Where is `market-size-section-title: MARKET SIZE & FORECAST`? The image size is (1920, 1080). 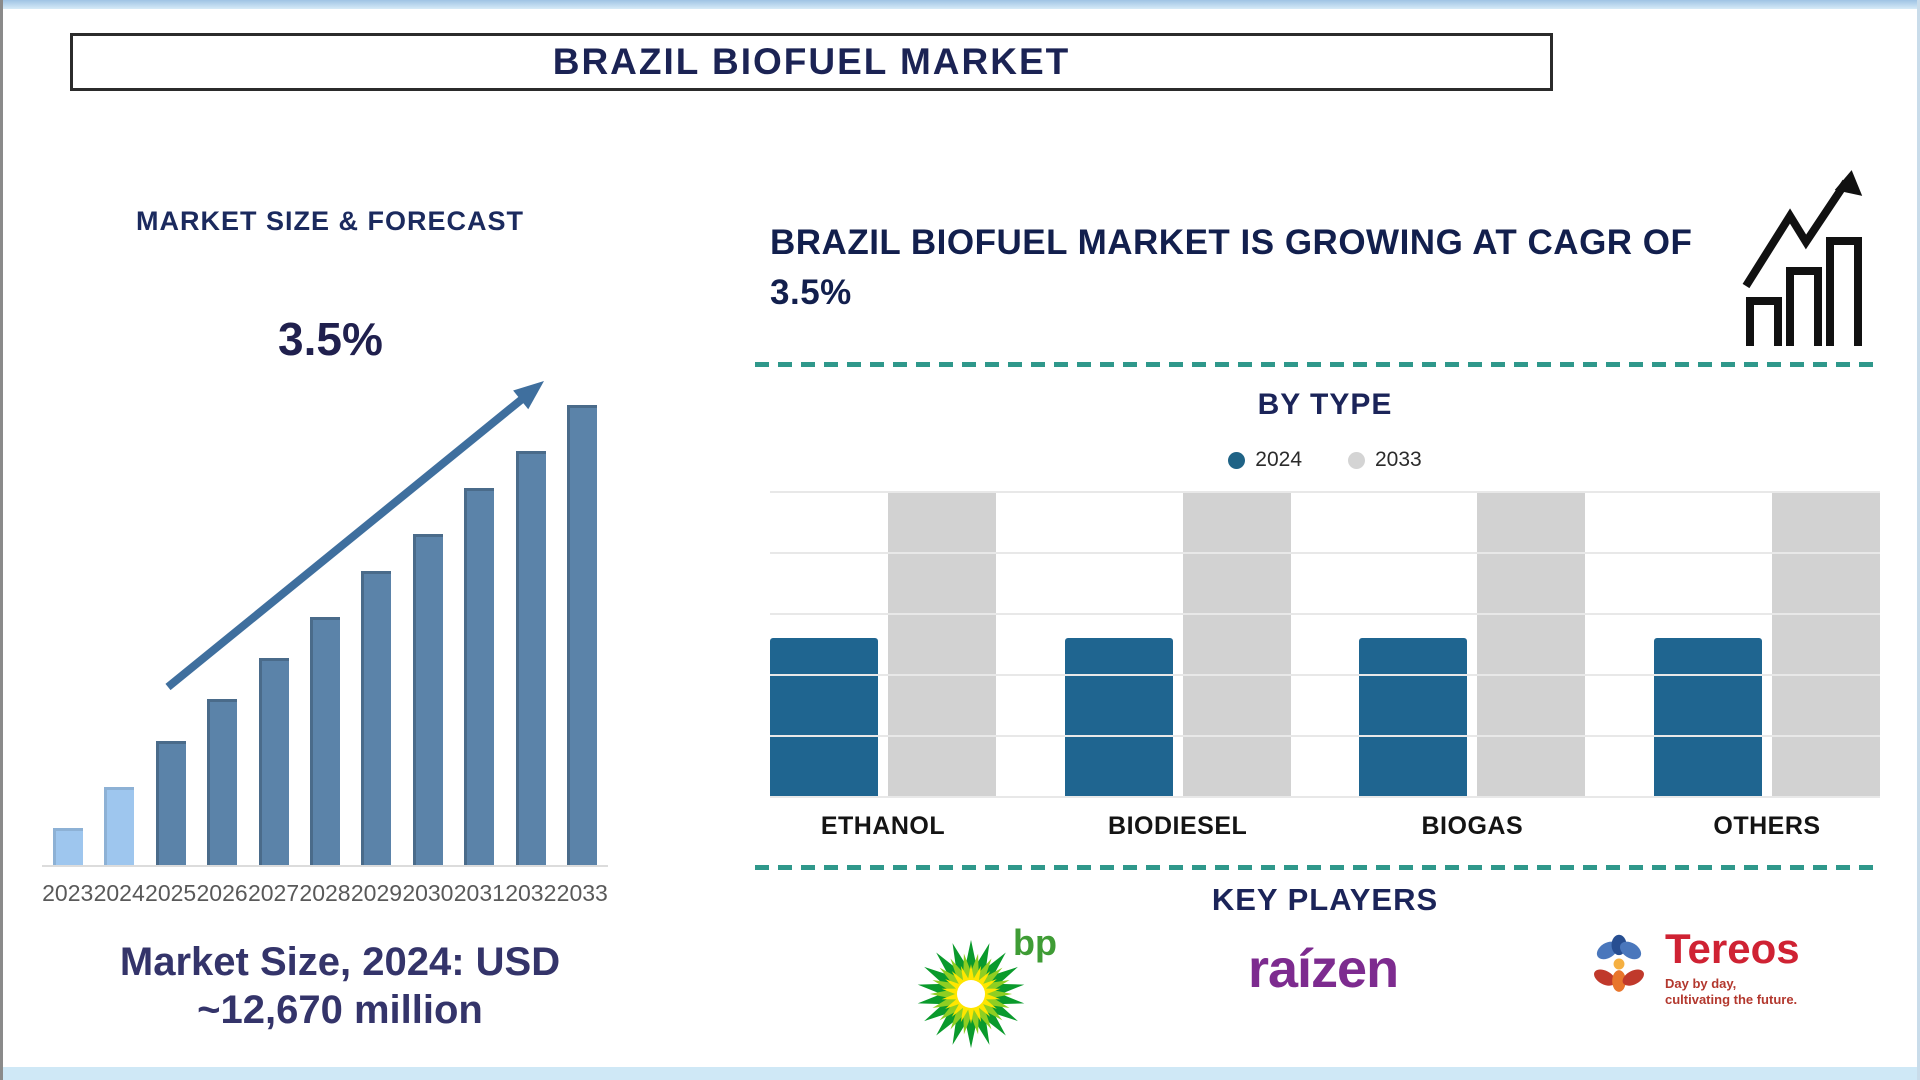 market-size-section-title: MARKET SIZE & FORECAST is located at coordinates (329, 221).